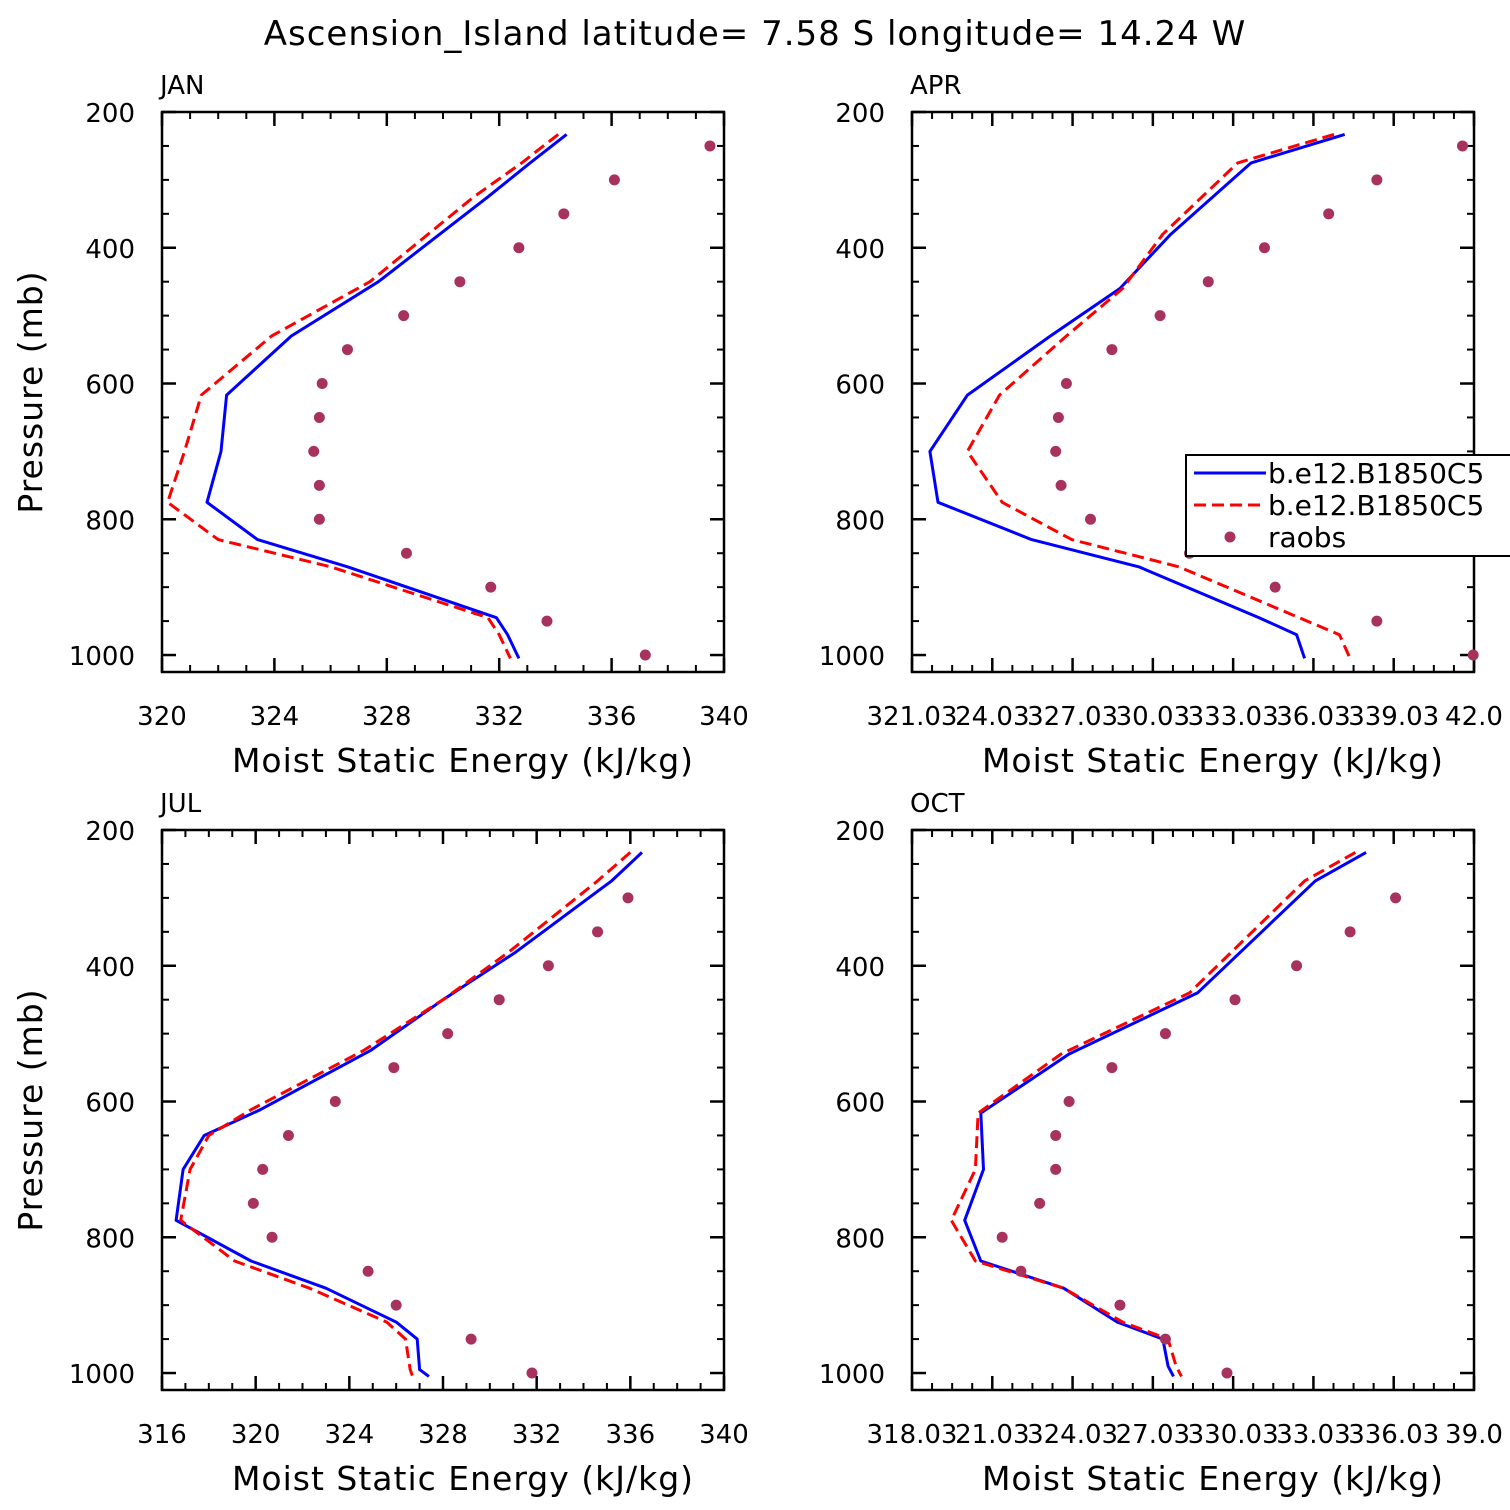 This screenshot has width=1510, height=1510. What do you see at coordinates (912, 717) in the screenshot?
I see `x-tick-label: 321.03` at bounding box center [912, 717].